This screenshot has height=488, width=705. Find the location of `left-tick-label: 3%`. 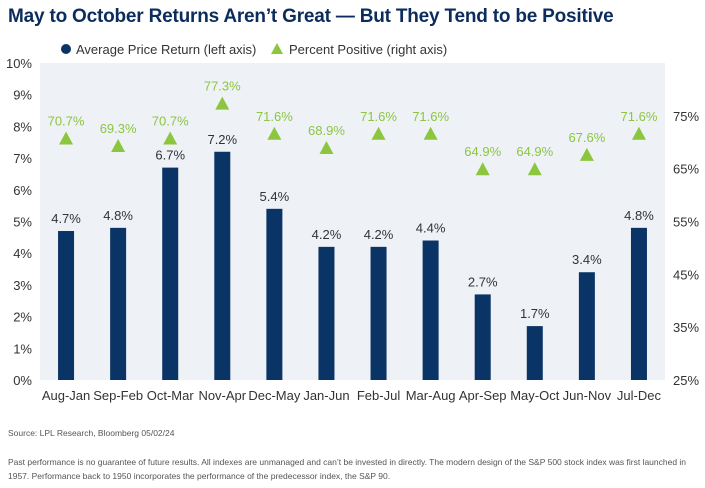

left-tick-label: 3% is located at coordinates (22, 285).